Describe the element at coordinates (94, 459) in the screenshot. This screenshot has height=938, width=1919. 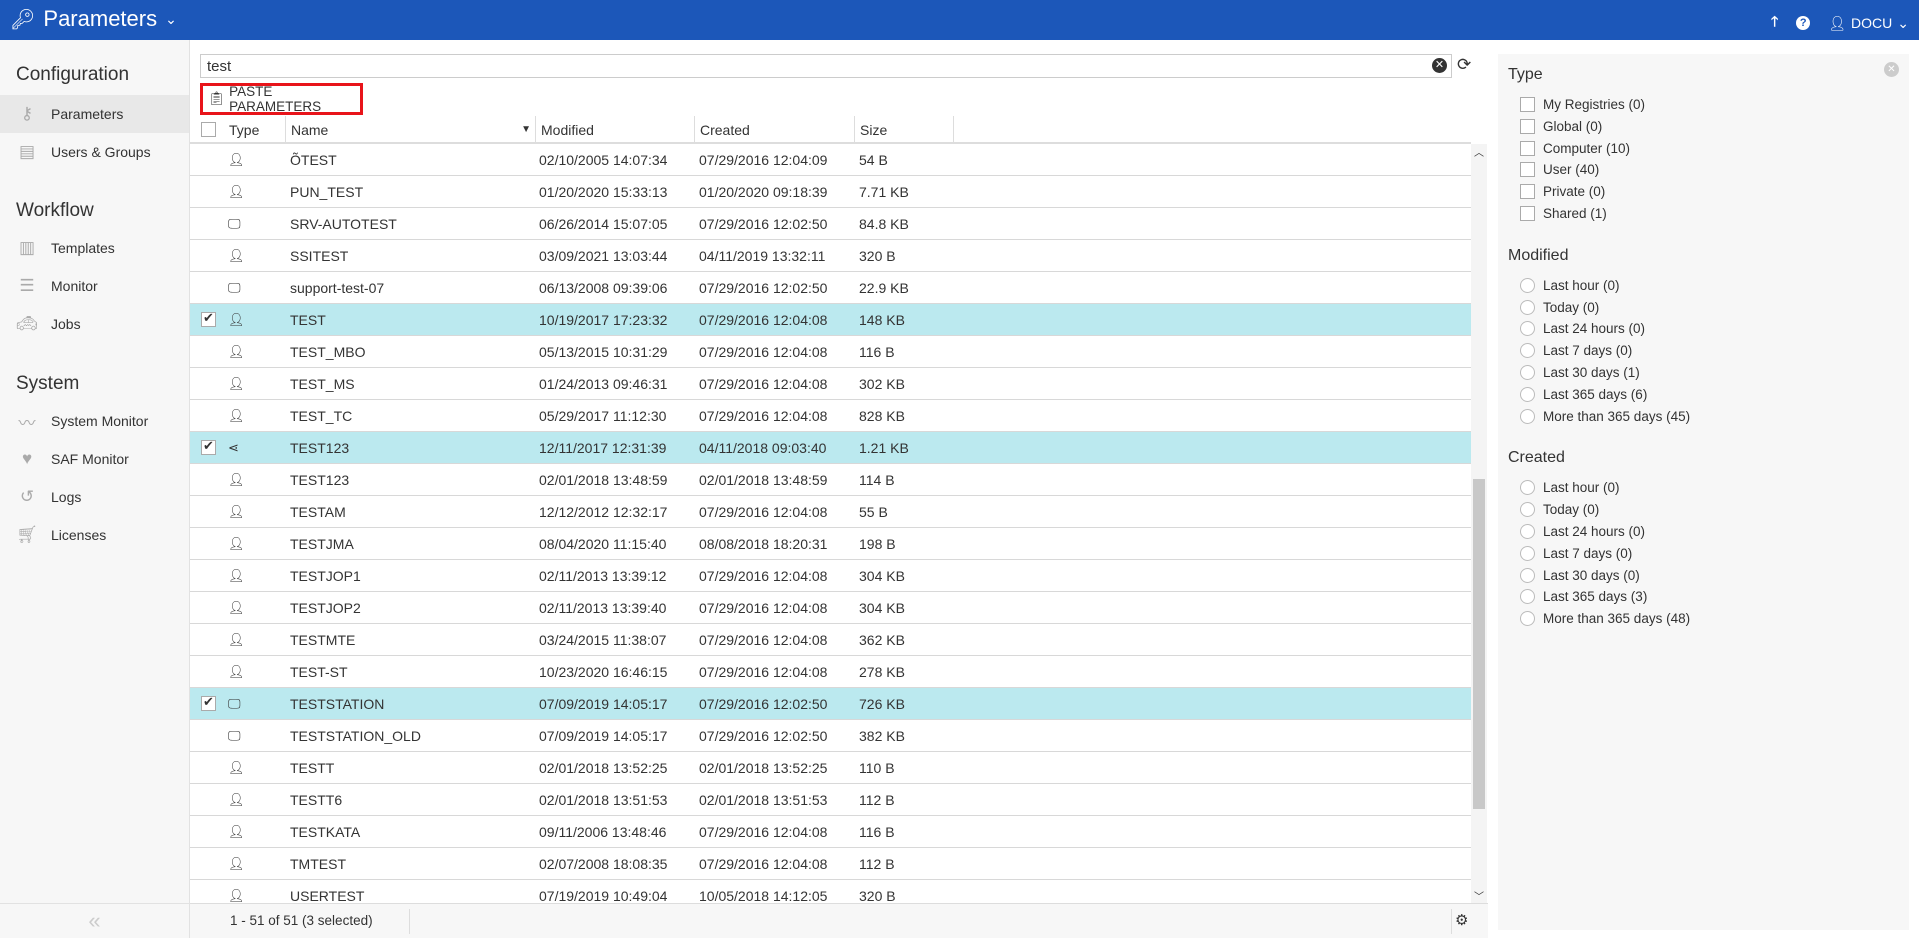
I see `sidebar-item-saf-monitor: ♥ SAF Monitor` at that location.